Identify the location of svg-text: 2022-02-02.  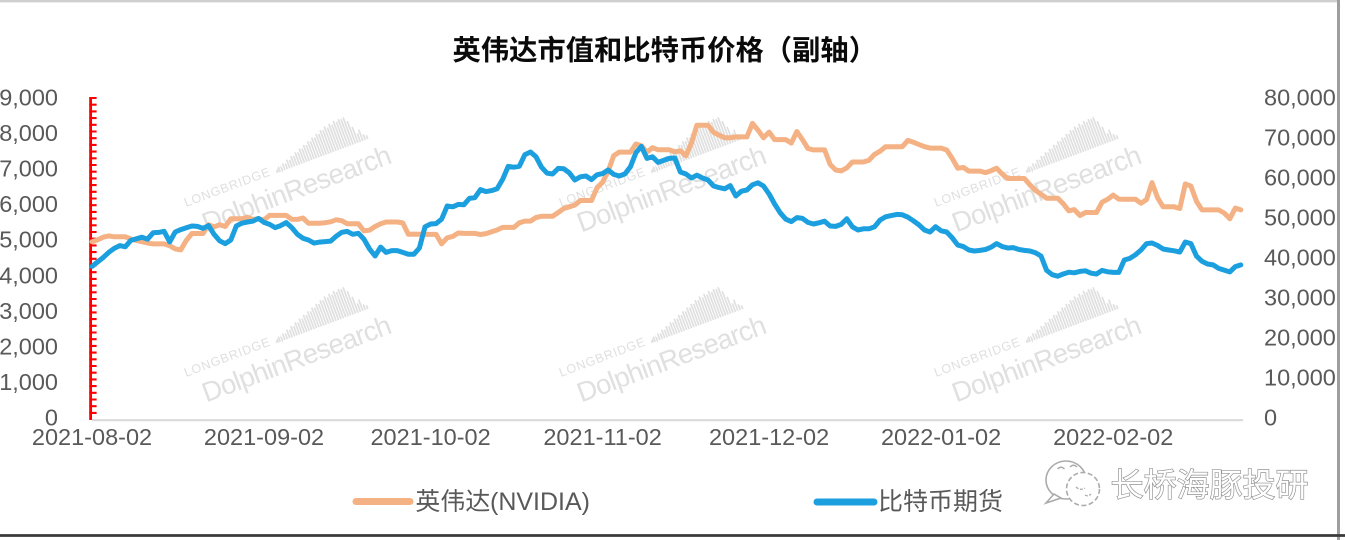
(1113, 437).